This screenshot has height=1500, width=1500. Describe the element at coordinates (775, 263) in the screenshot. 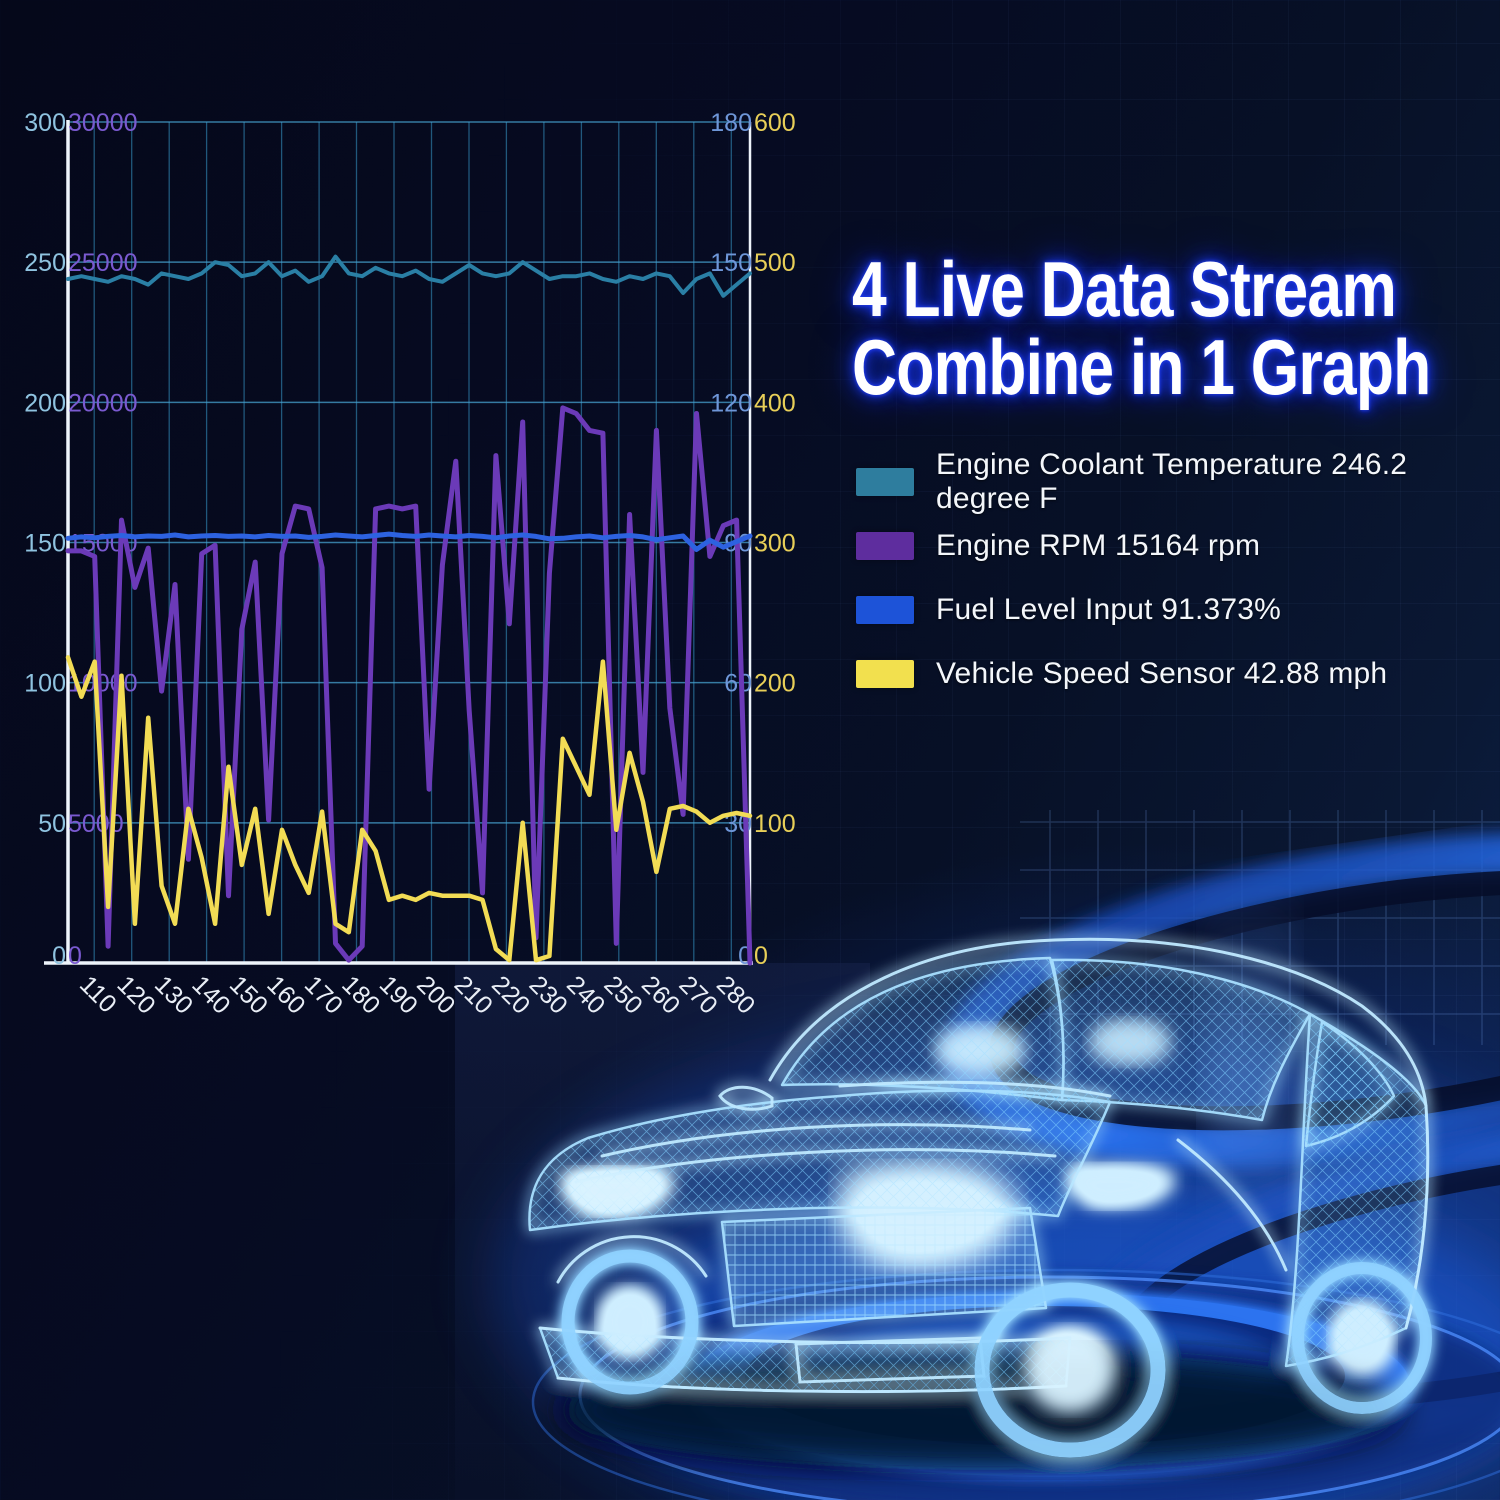

I see `y-axis-label-speed: 500` at that location.